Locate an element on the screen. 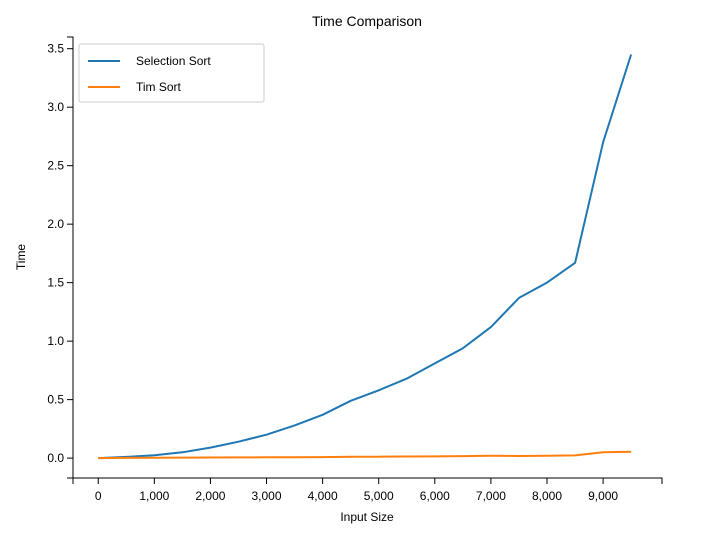  x-tick-label: 9,000 is located at coordinates (603, 496).